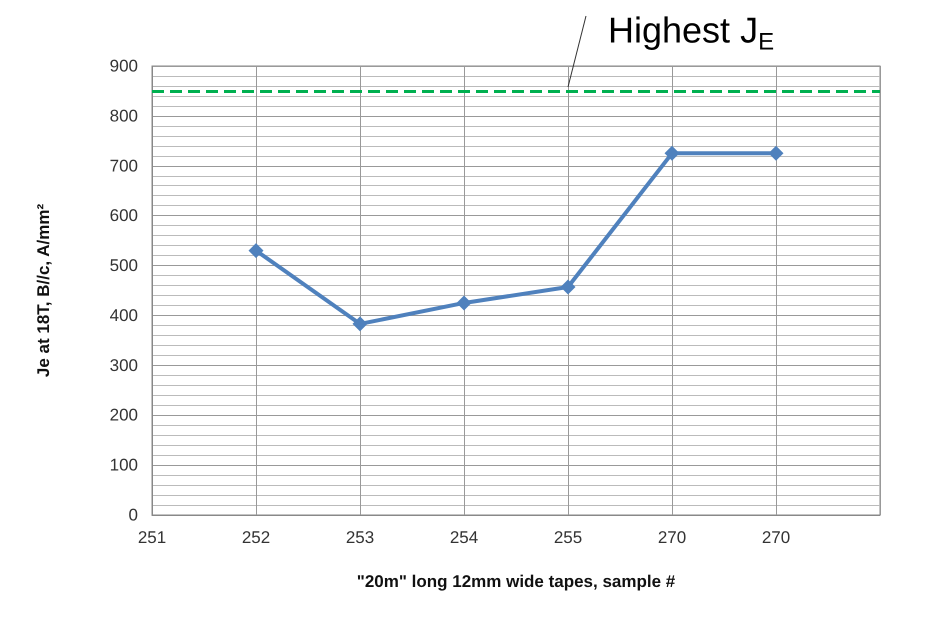 The width and height of the screenshot is (937, 644). I want to click on x-tick-label: 252, so click(256, 537).